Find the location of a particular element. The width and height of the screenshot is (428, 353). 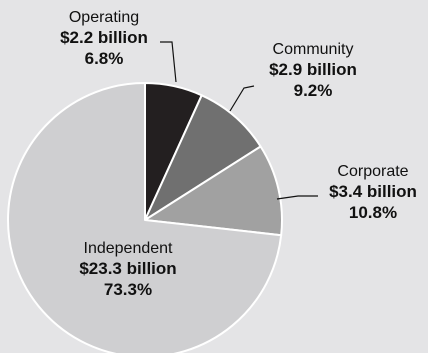

slice-name: Corporate is located at coordinates (372, 171).